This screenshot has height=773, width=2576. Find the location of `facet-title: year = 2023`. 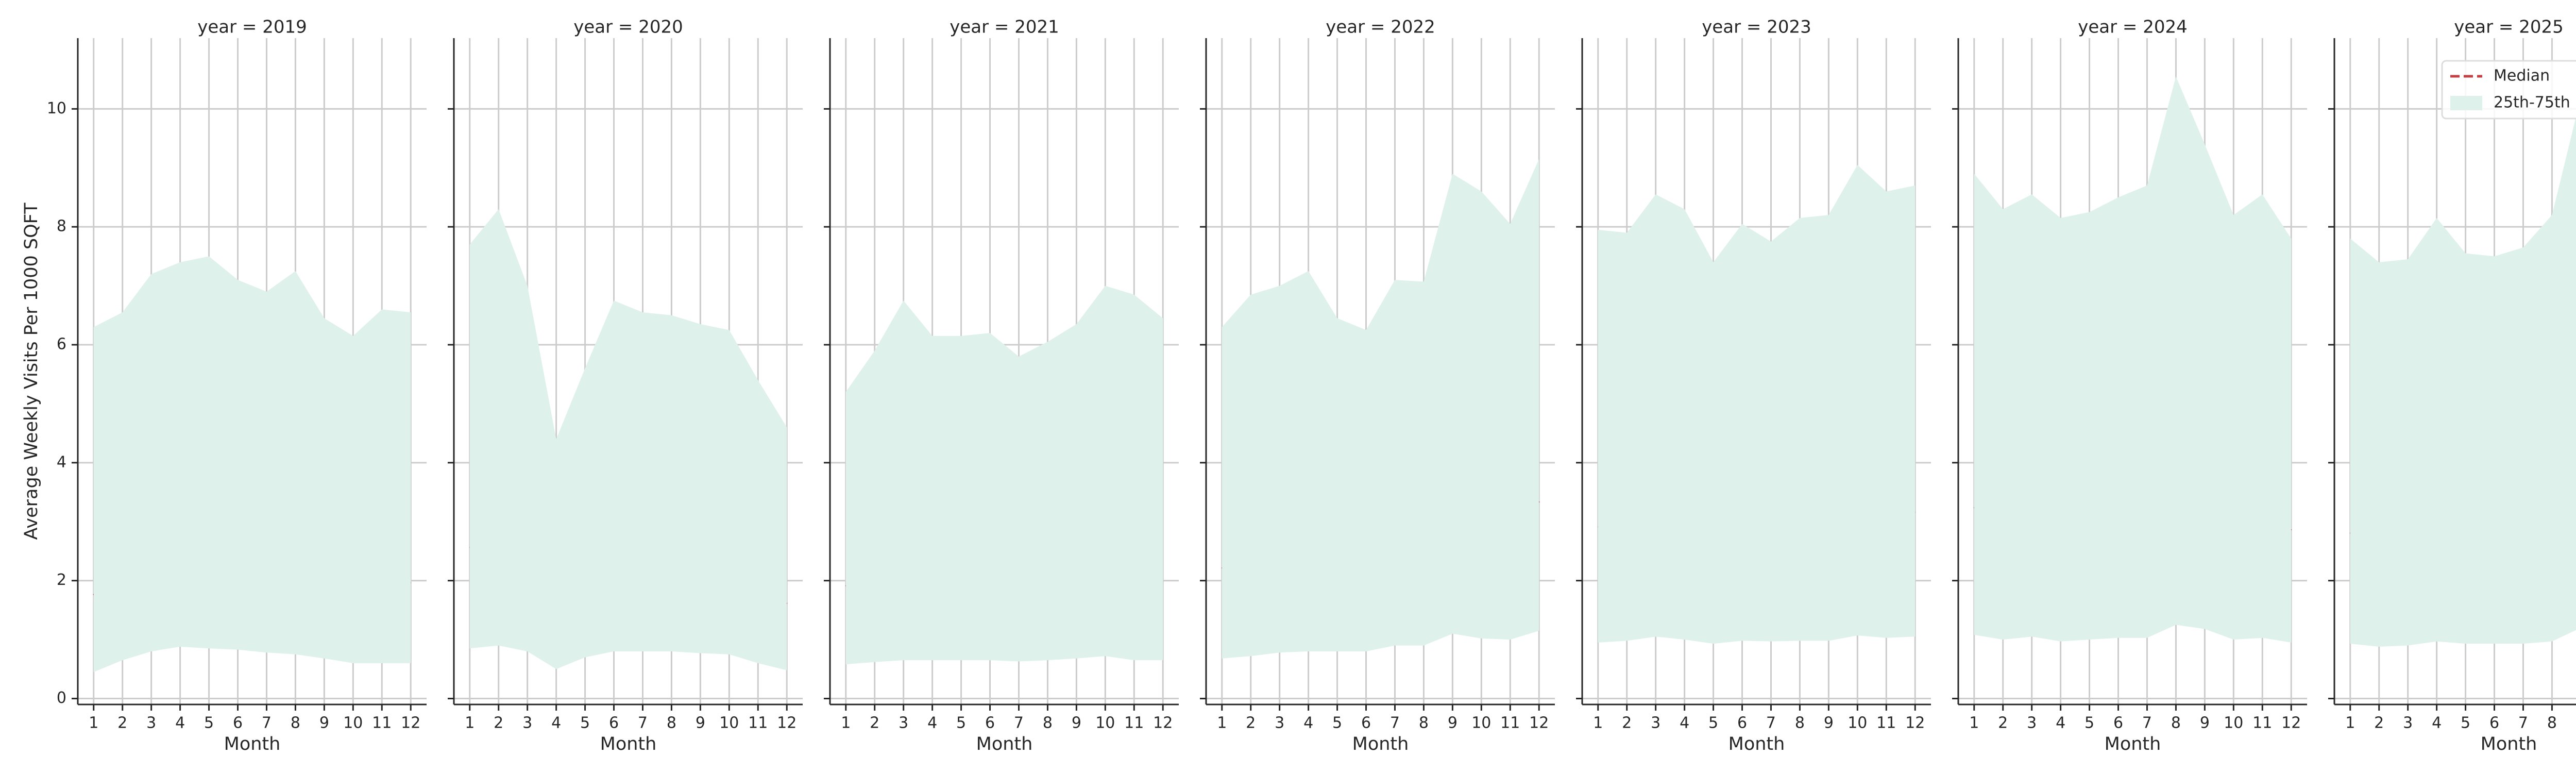

facet-title: year = 2023 is located at coordinates (1756, 27).